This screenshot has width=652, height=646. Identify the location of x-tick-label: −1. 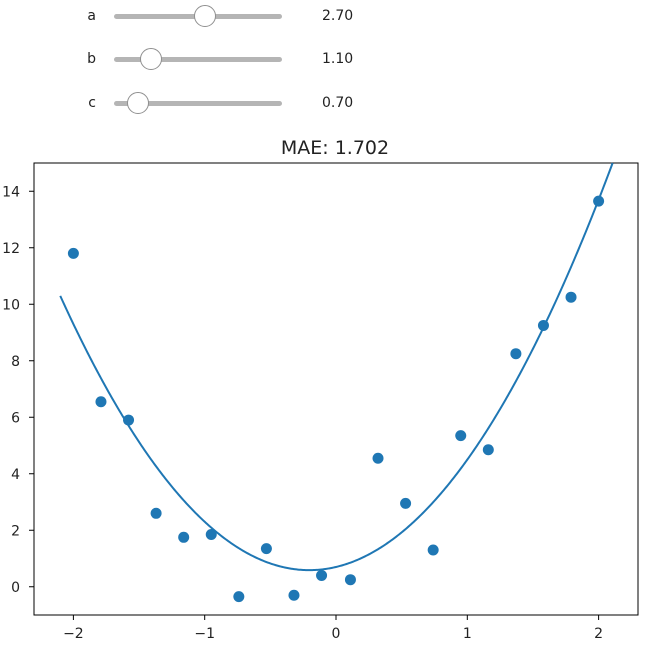
(204, 634).